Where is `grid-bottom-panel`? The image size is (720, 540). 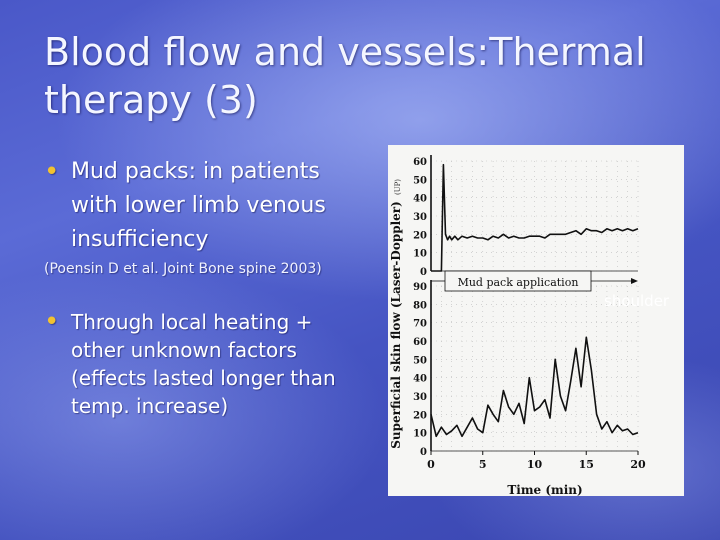 grid-bottom-panel is located at coordinates (534, 368).